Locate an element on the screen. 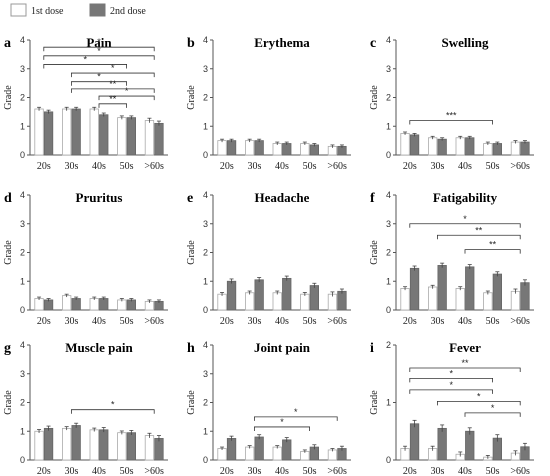 The height and width of the screenshot is (476, 550). panel-letter-i: i is located at coordinates (372, 348).